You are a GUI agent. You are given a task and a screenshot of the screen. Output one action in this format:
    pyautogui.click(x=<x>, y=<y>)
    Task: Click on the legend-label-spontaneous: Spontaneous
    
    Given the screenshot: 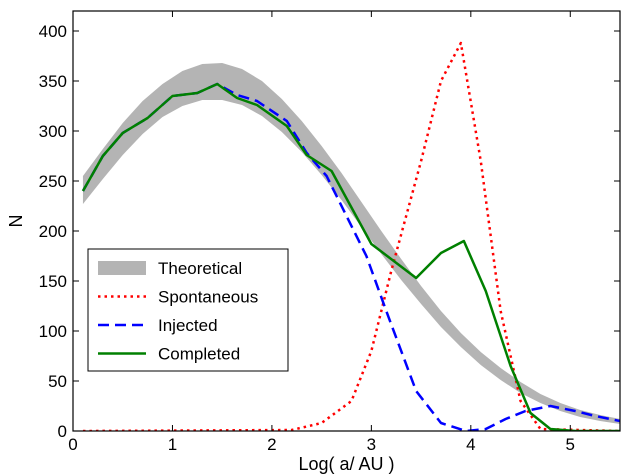 What is the action you would take?
    pyautogui.click(x=208, y=297)
    